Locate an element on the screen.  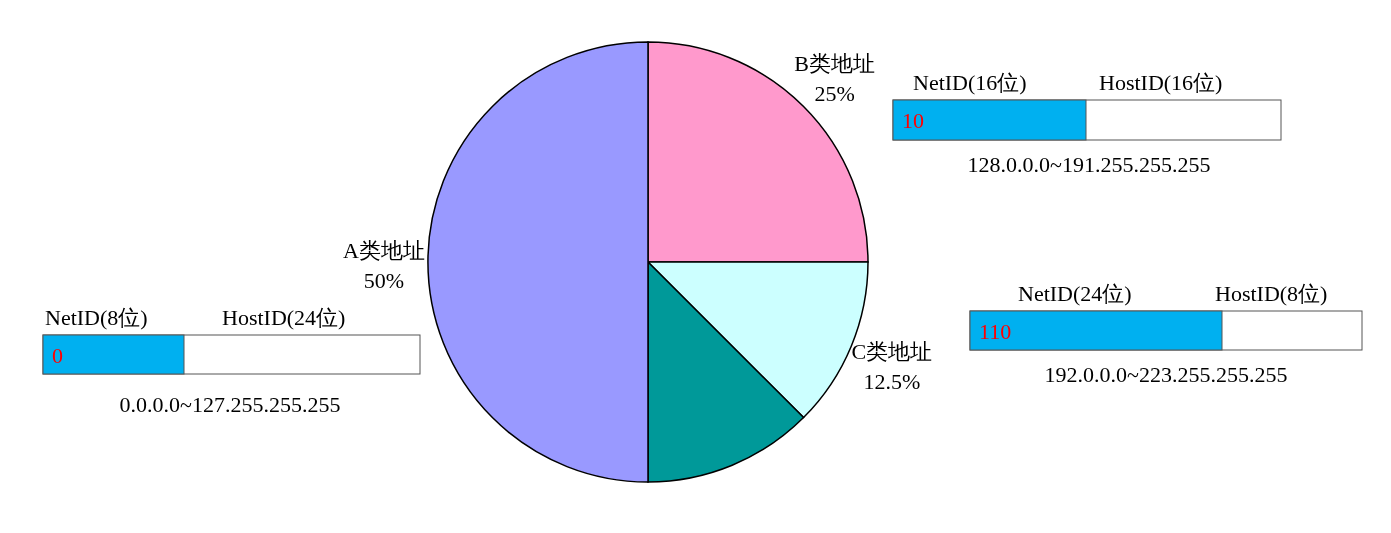
text: NetID(24位) is located at coordinates (1075, 293).